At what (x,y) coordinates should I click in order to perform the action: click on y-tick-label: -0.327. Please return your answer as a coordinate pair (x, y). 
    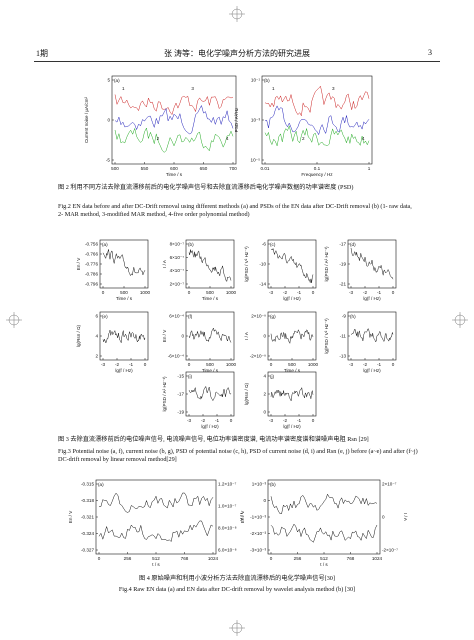
    Looking at the image, I should click on (87, 550).